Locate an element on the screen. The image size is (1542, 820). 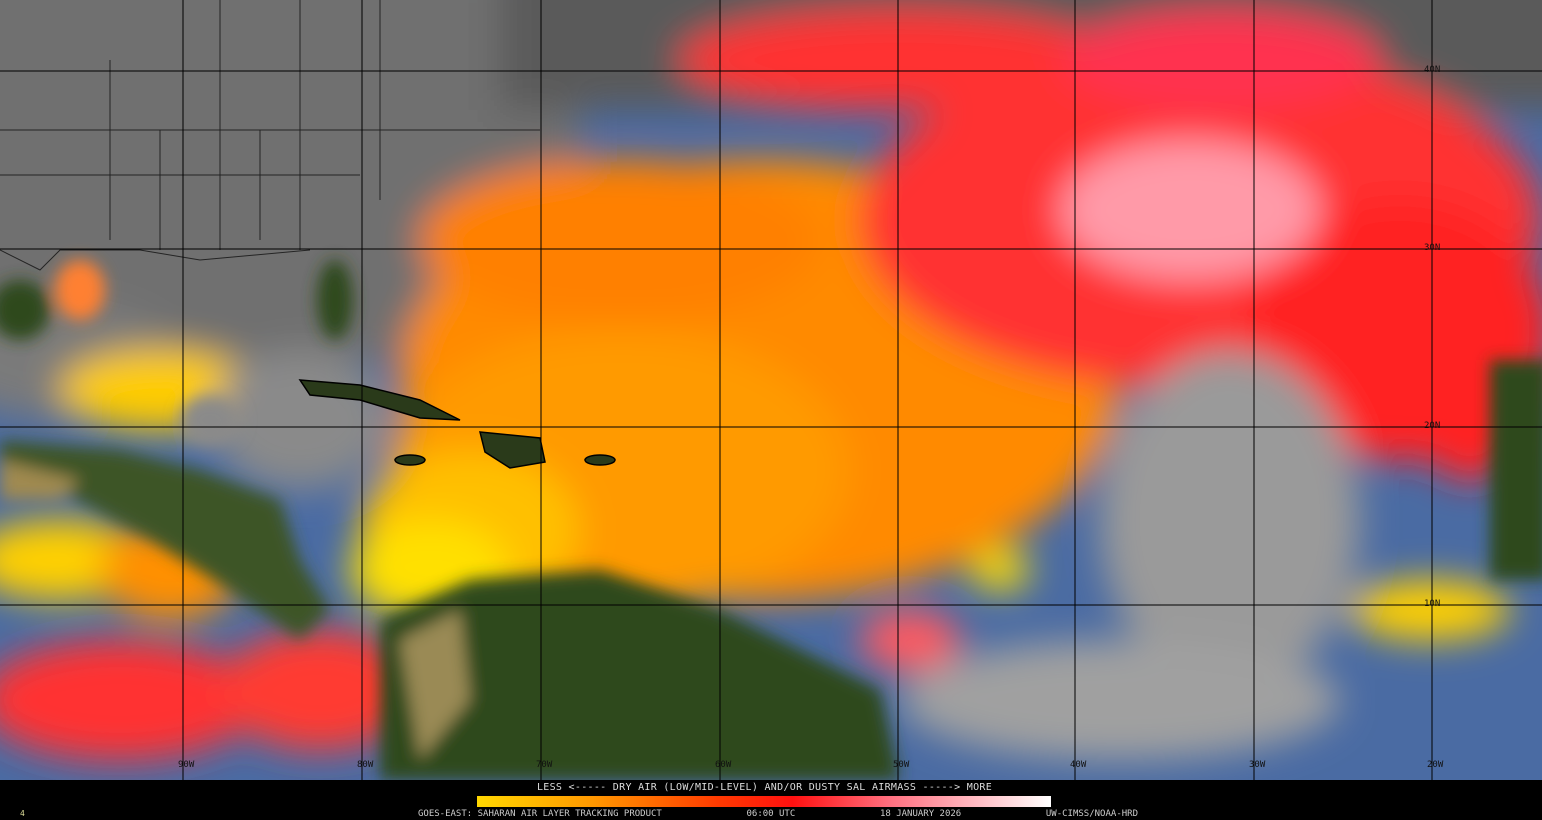
lon-label: 90W is located at coordinates (186, 765).